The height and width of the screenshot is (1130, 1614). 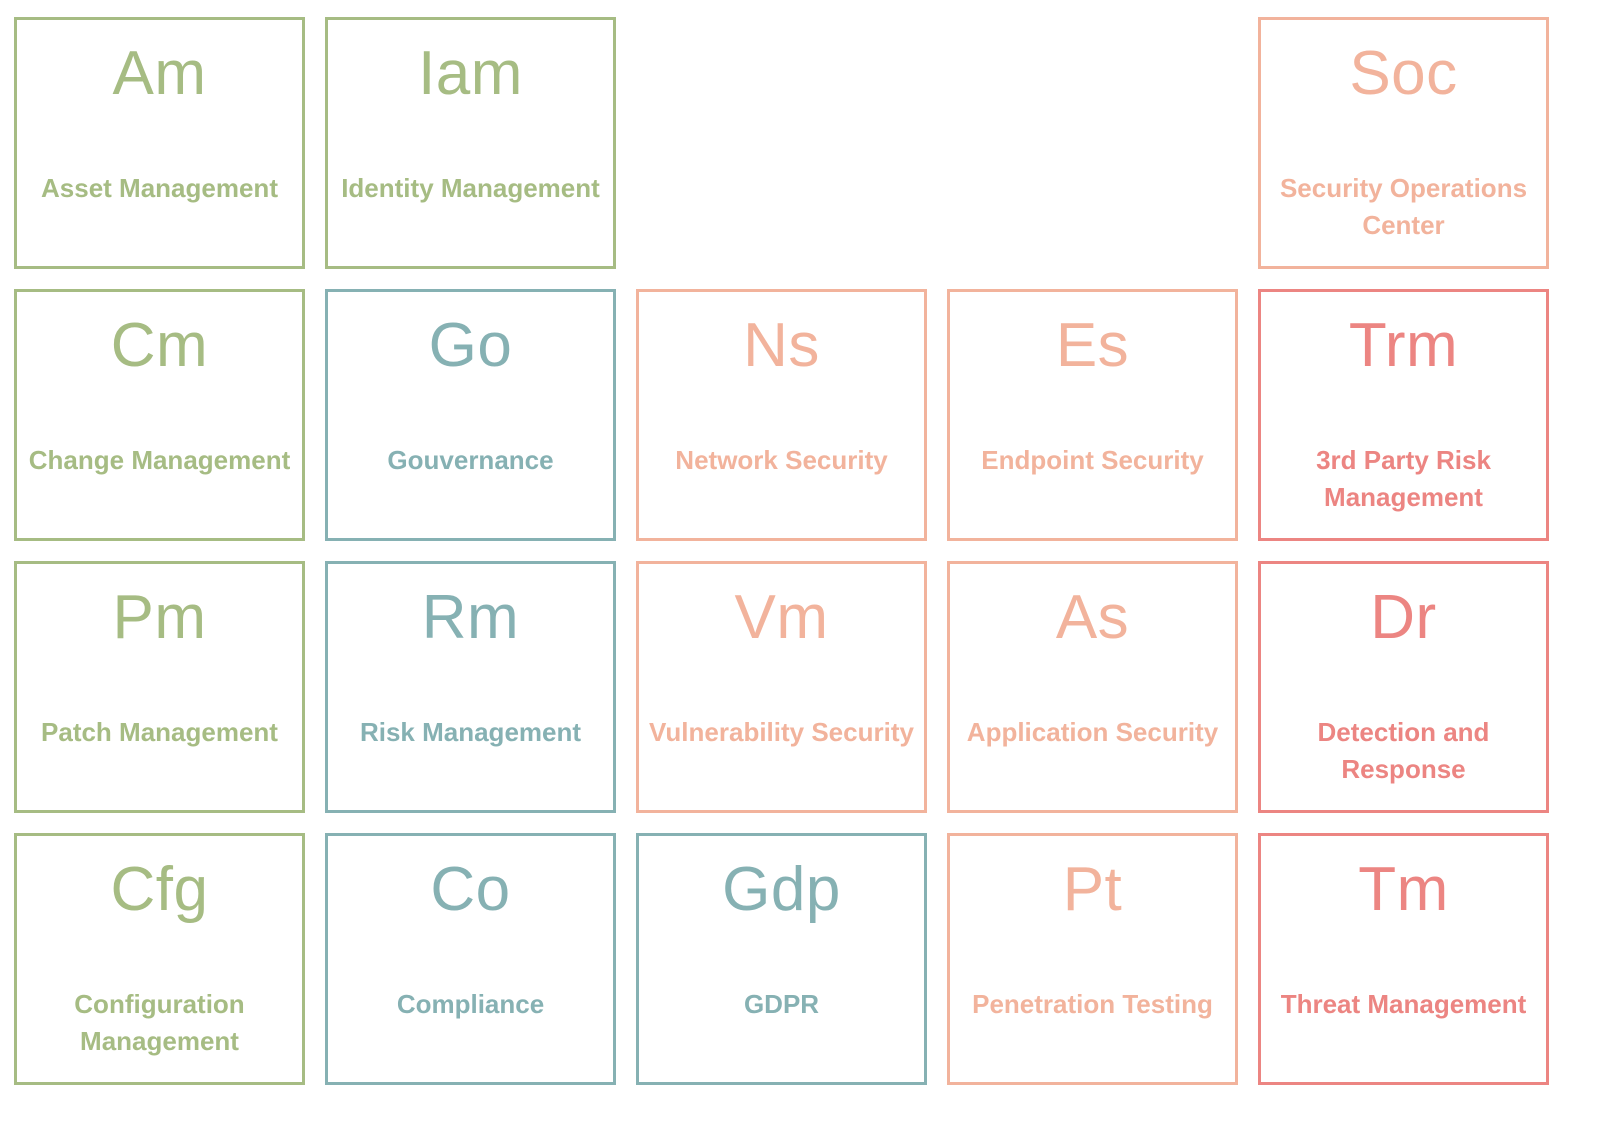 What do you see at coordinates (1092, 732) in the screenshot?
I see `tile-name: Application Security` at bounding box center [1092, 732].